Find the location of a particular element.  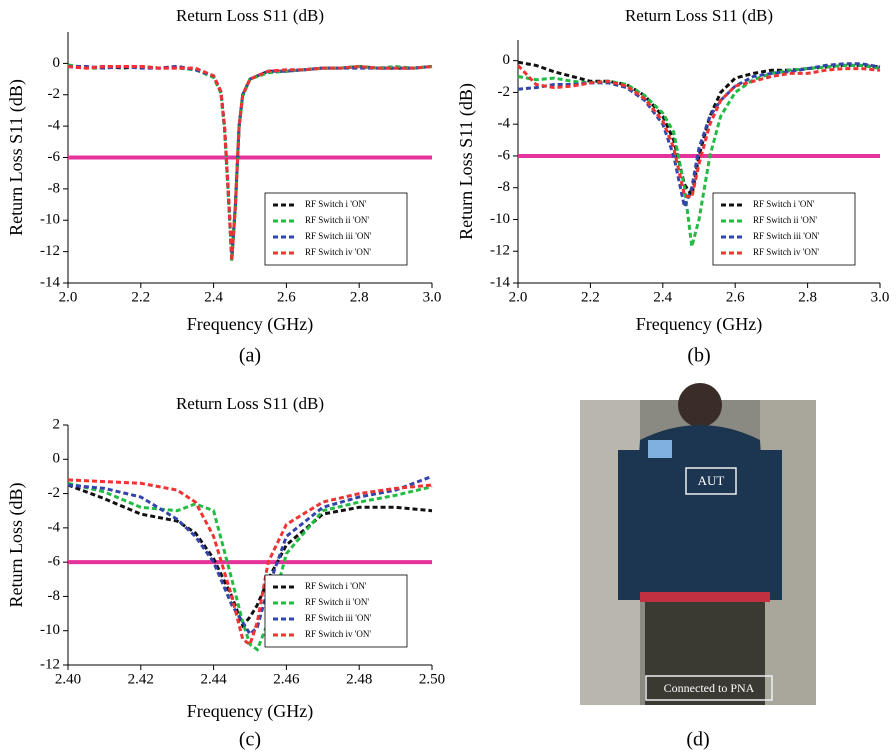

head is located at coordinates (700, 405).